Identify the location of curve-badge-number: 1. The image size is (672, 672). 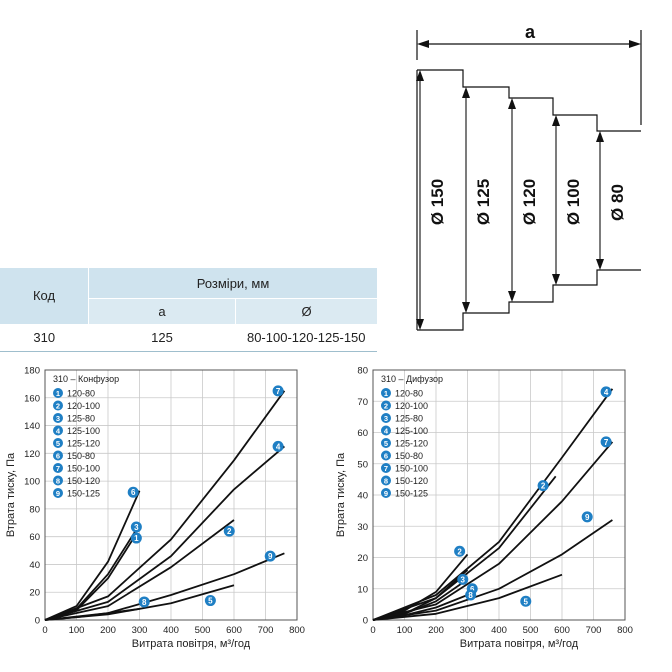
(136, 538).